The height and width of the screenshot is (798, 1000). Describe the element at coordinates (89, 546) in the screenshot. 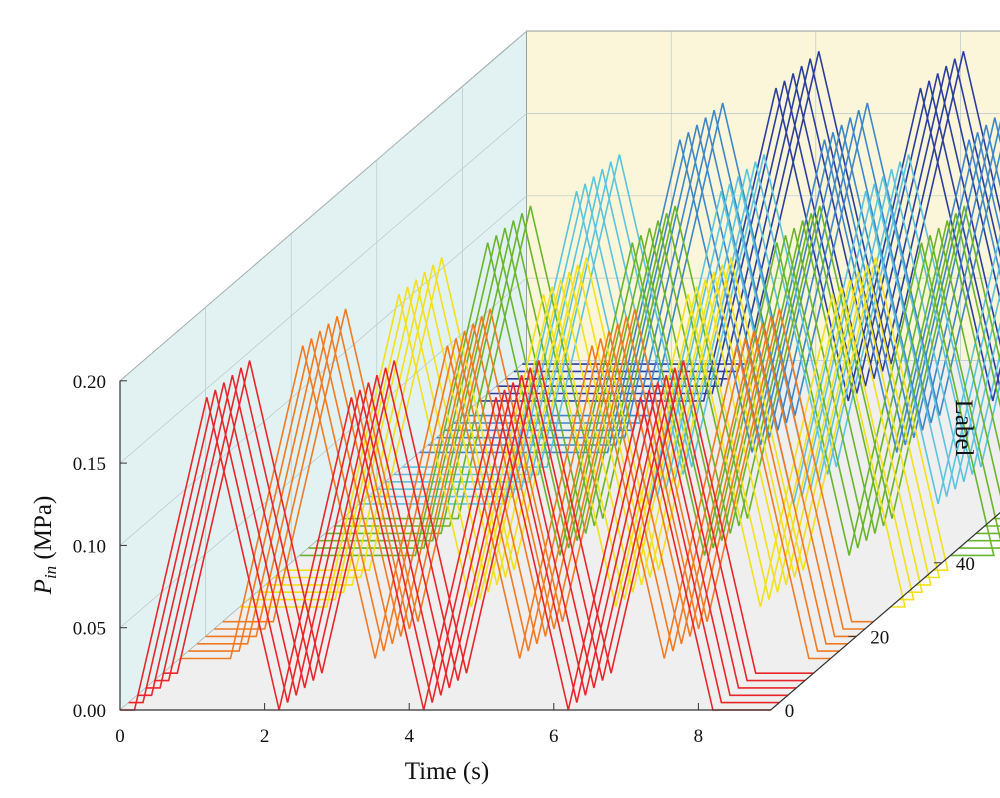

I see `y-tick-label: 0.10` at that location.